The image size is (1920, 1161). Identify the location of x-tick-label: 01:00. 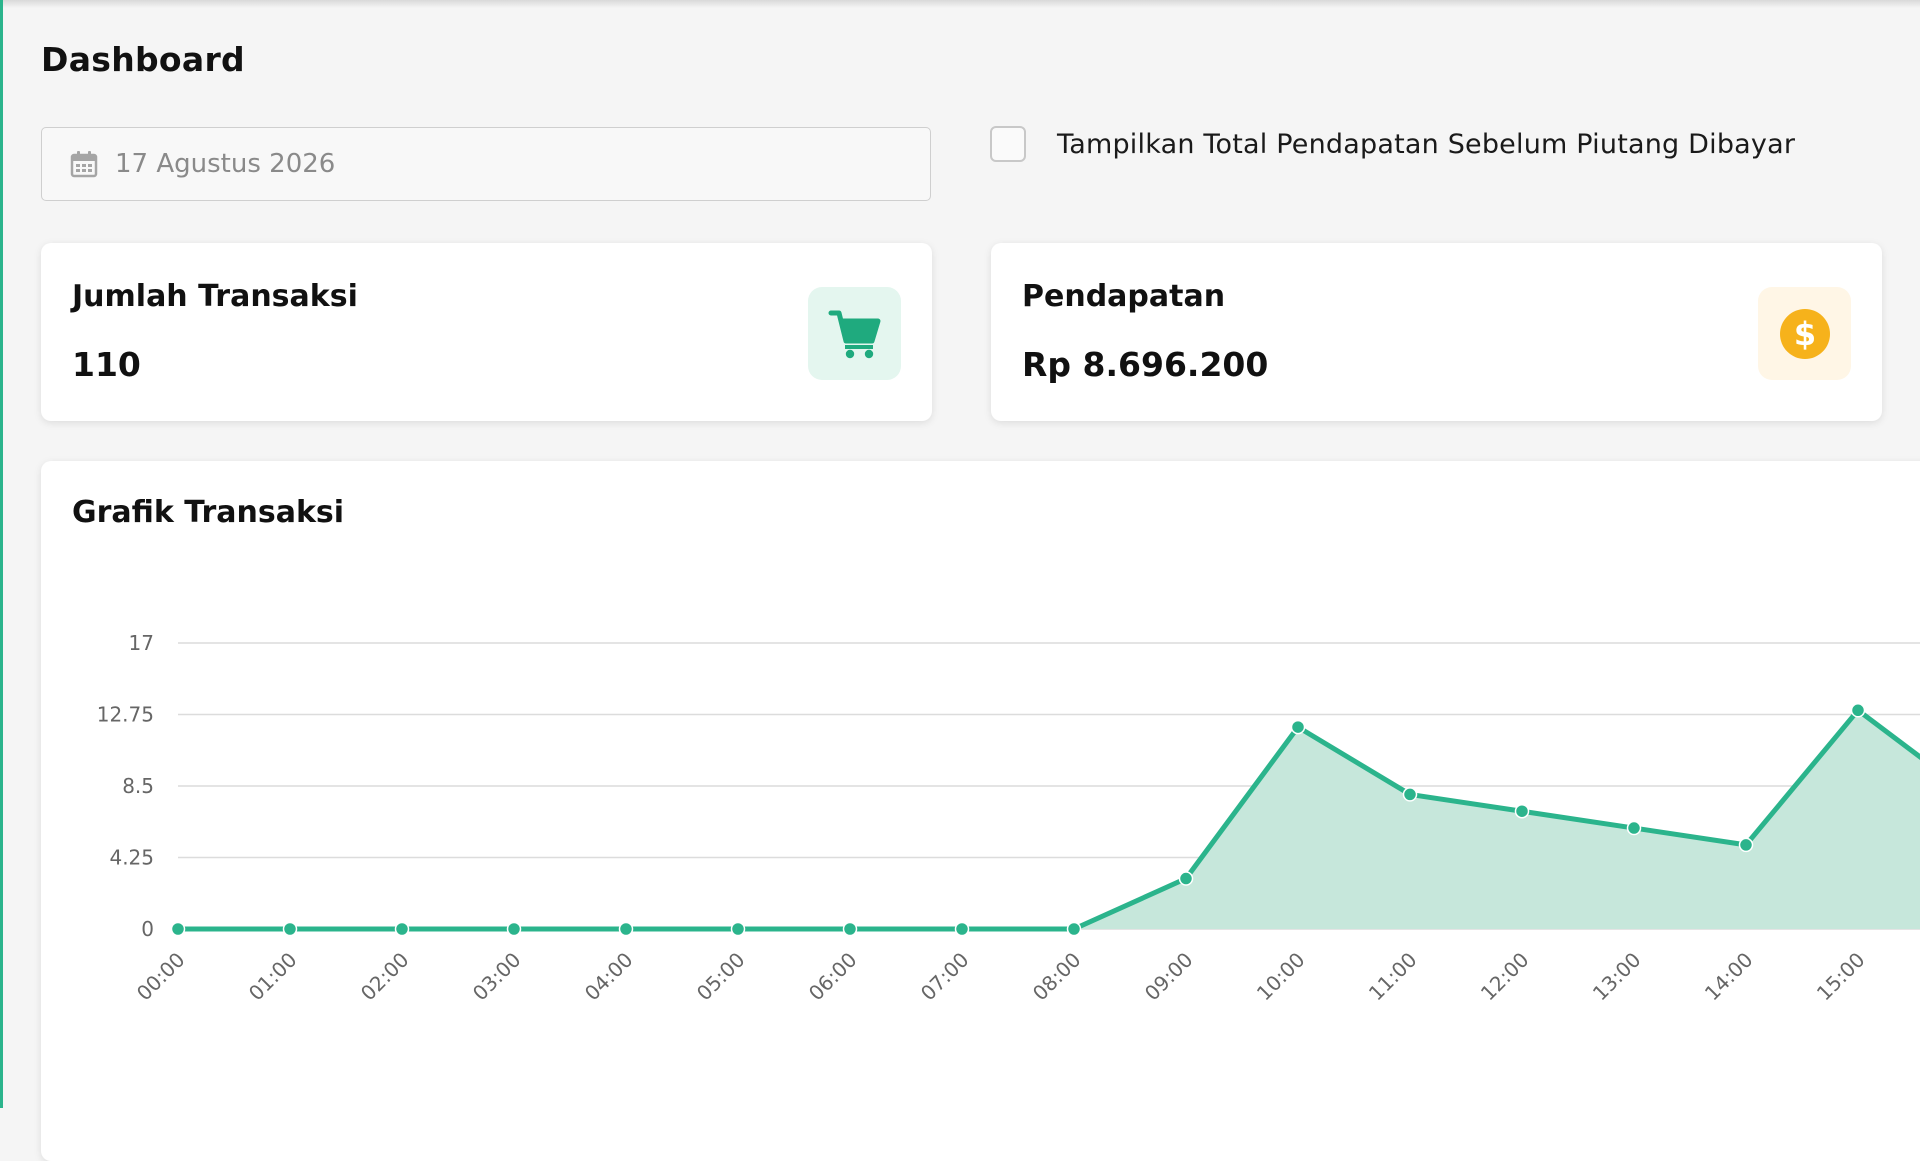
(273, 977).